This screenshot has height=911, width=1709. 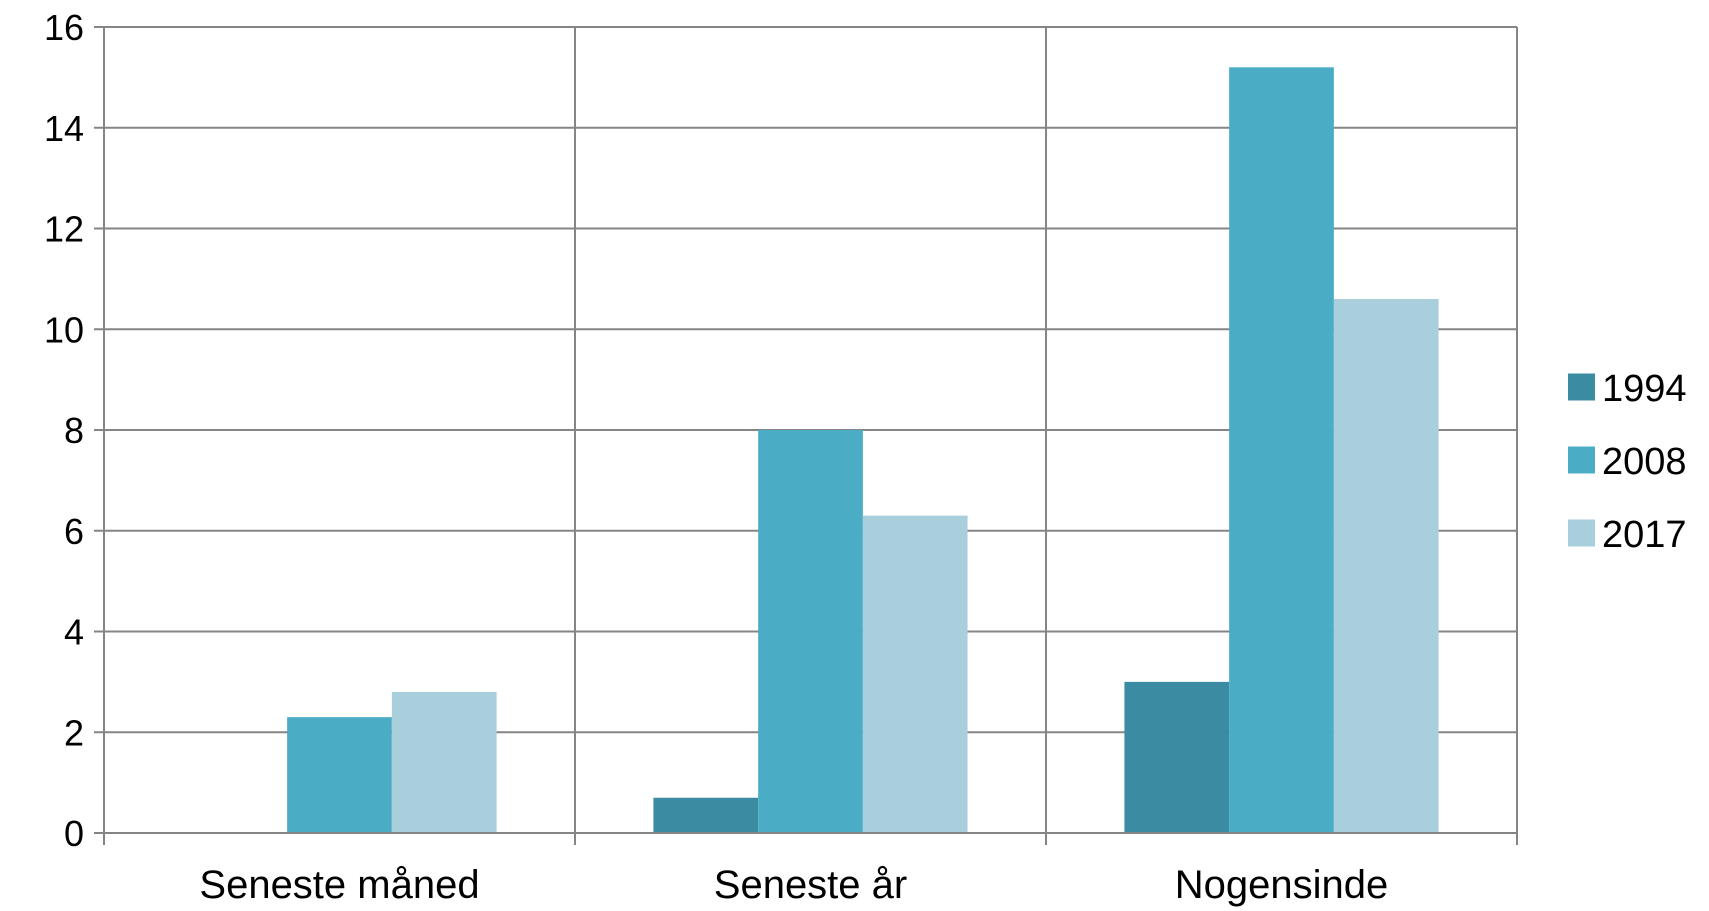 I want to click on legend-swatch-2017, so click(x=1581, y=533).